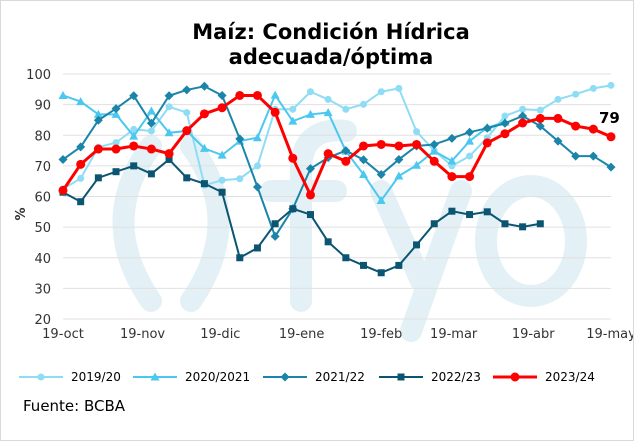 The height and width of the screenshot is (441, 634). Describe the element at coordinates (331, 32) in the screenshot. I see `chart-title-line-1: Maíz: Condición Hídrica` at that location.